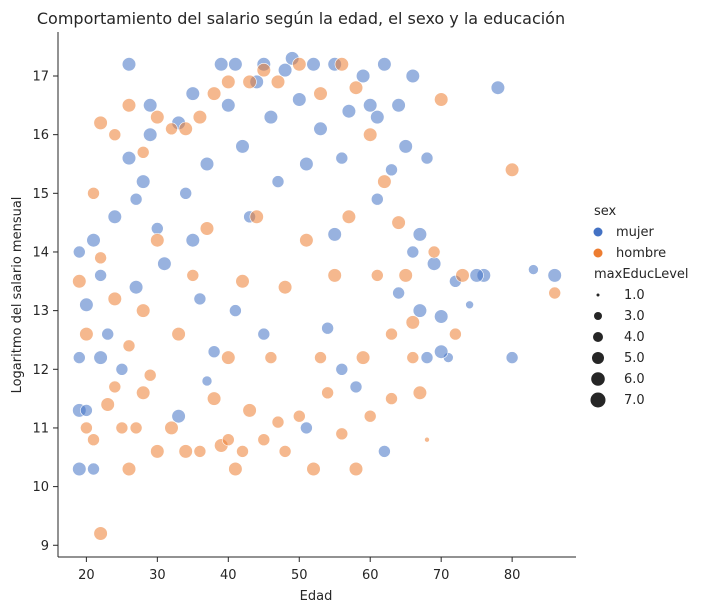  Describe the element at coordinates (634, 295) in the screenshot. I see `legend-size-label-1: 1.0` at that location.